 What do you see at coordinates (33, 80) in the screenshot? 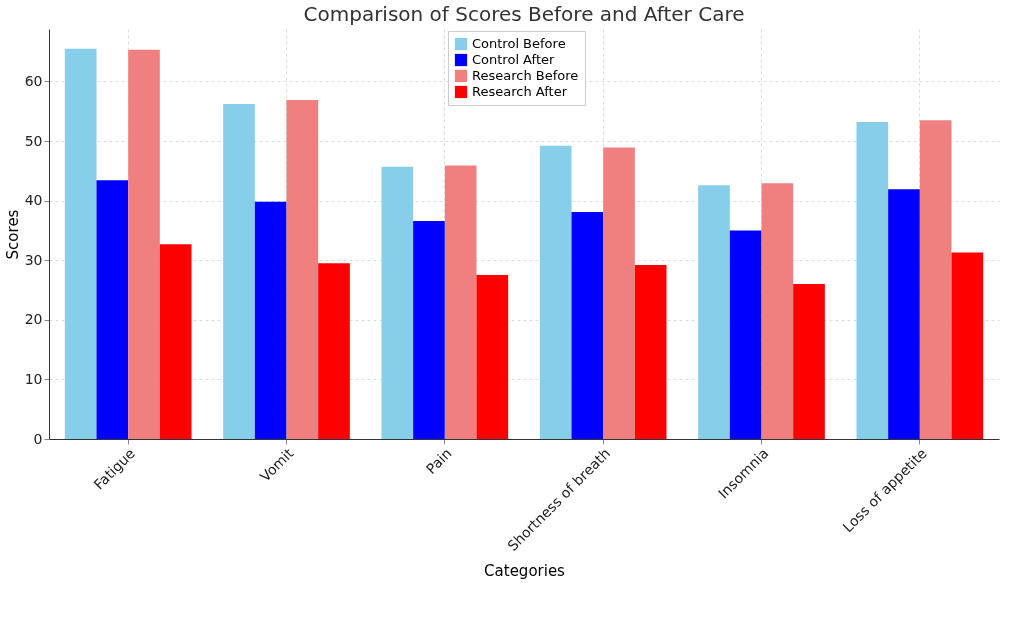
I see `y-tick-label: 60` at bounding box center [33, 80].